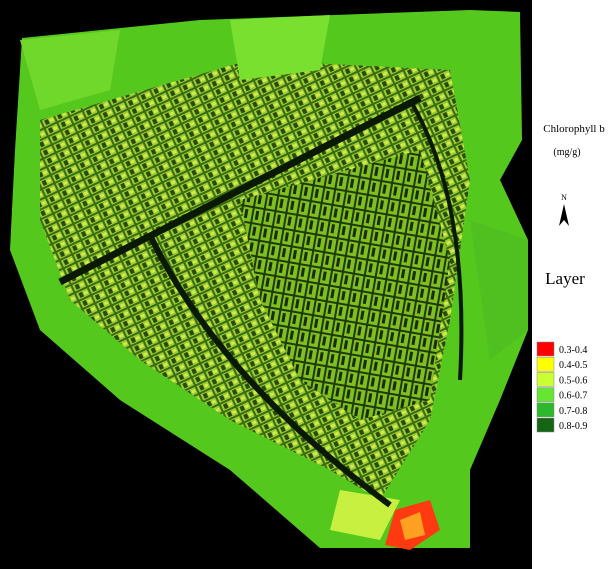 Image resolution: width=613 pixels, height=569 pixels. I want to click on north-label: N, so click(564, 197).